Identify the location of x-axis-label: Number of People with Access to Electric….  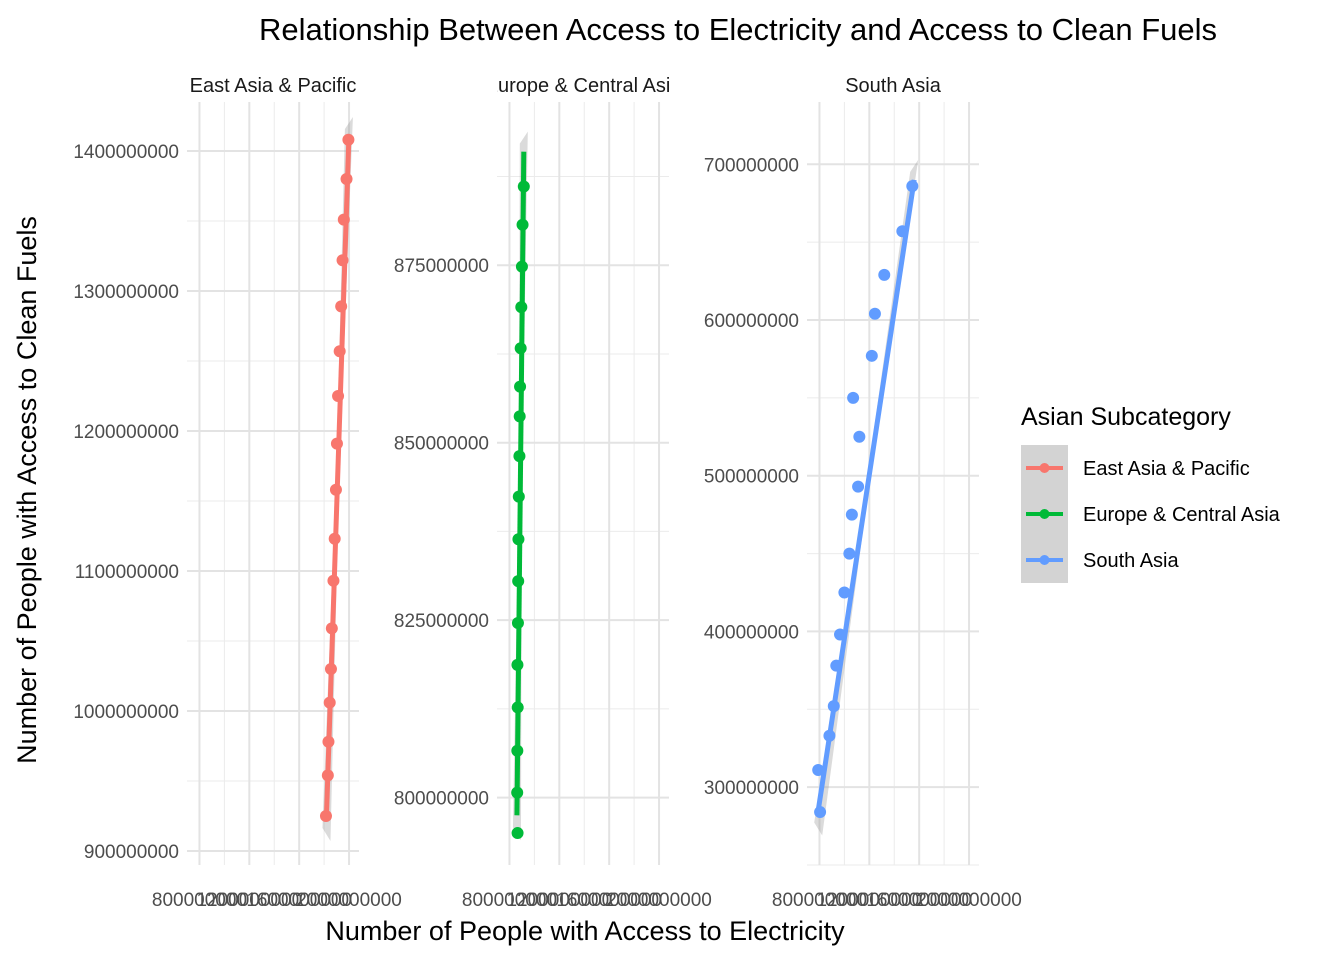
(585, 931).